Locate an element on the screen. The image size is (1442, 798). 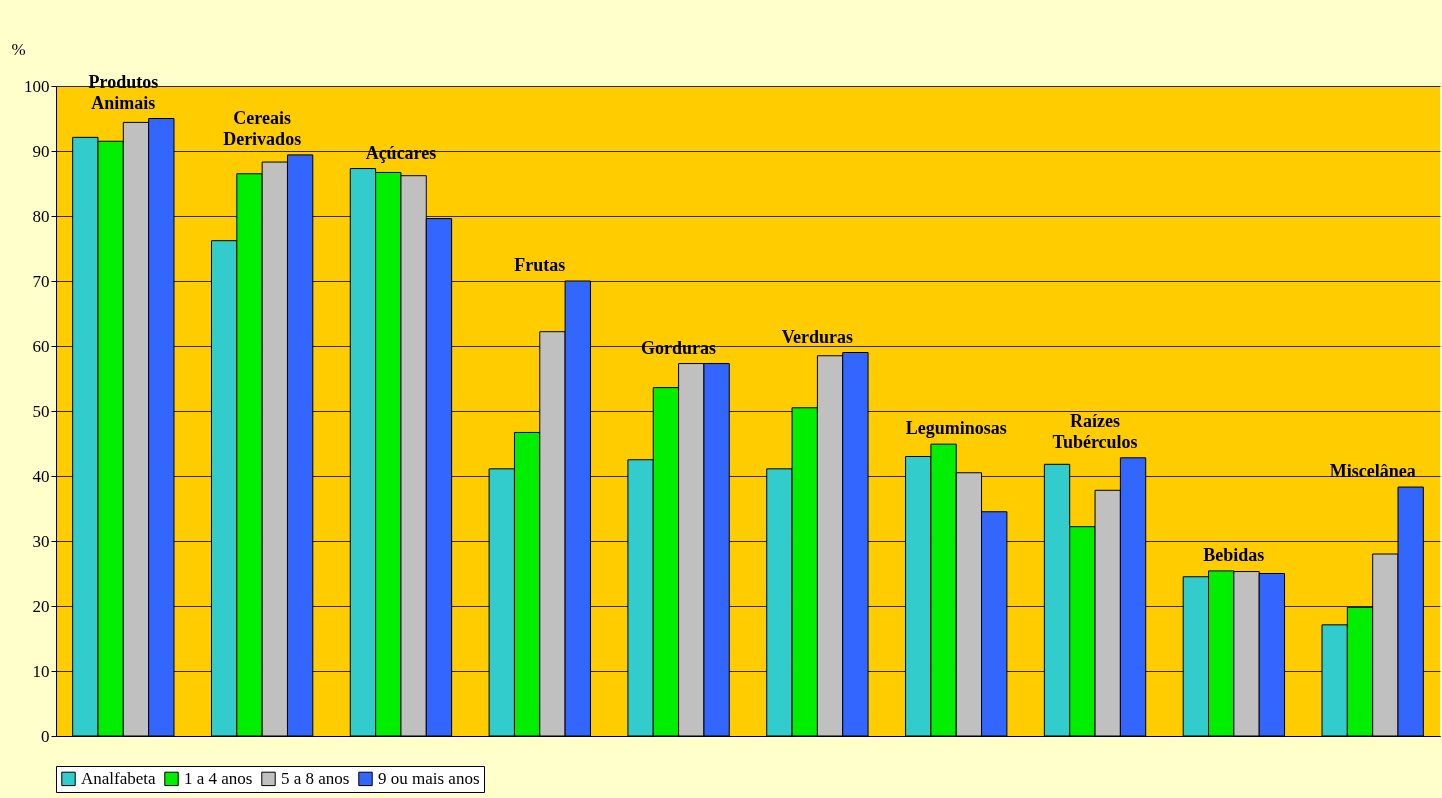
y-tick-label: 70 is located at coordinates (41, 281).